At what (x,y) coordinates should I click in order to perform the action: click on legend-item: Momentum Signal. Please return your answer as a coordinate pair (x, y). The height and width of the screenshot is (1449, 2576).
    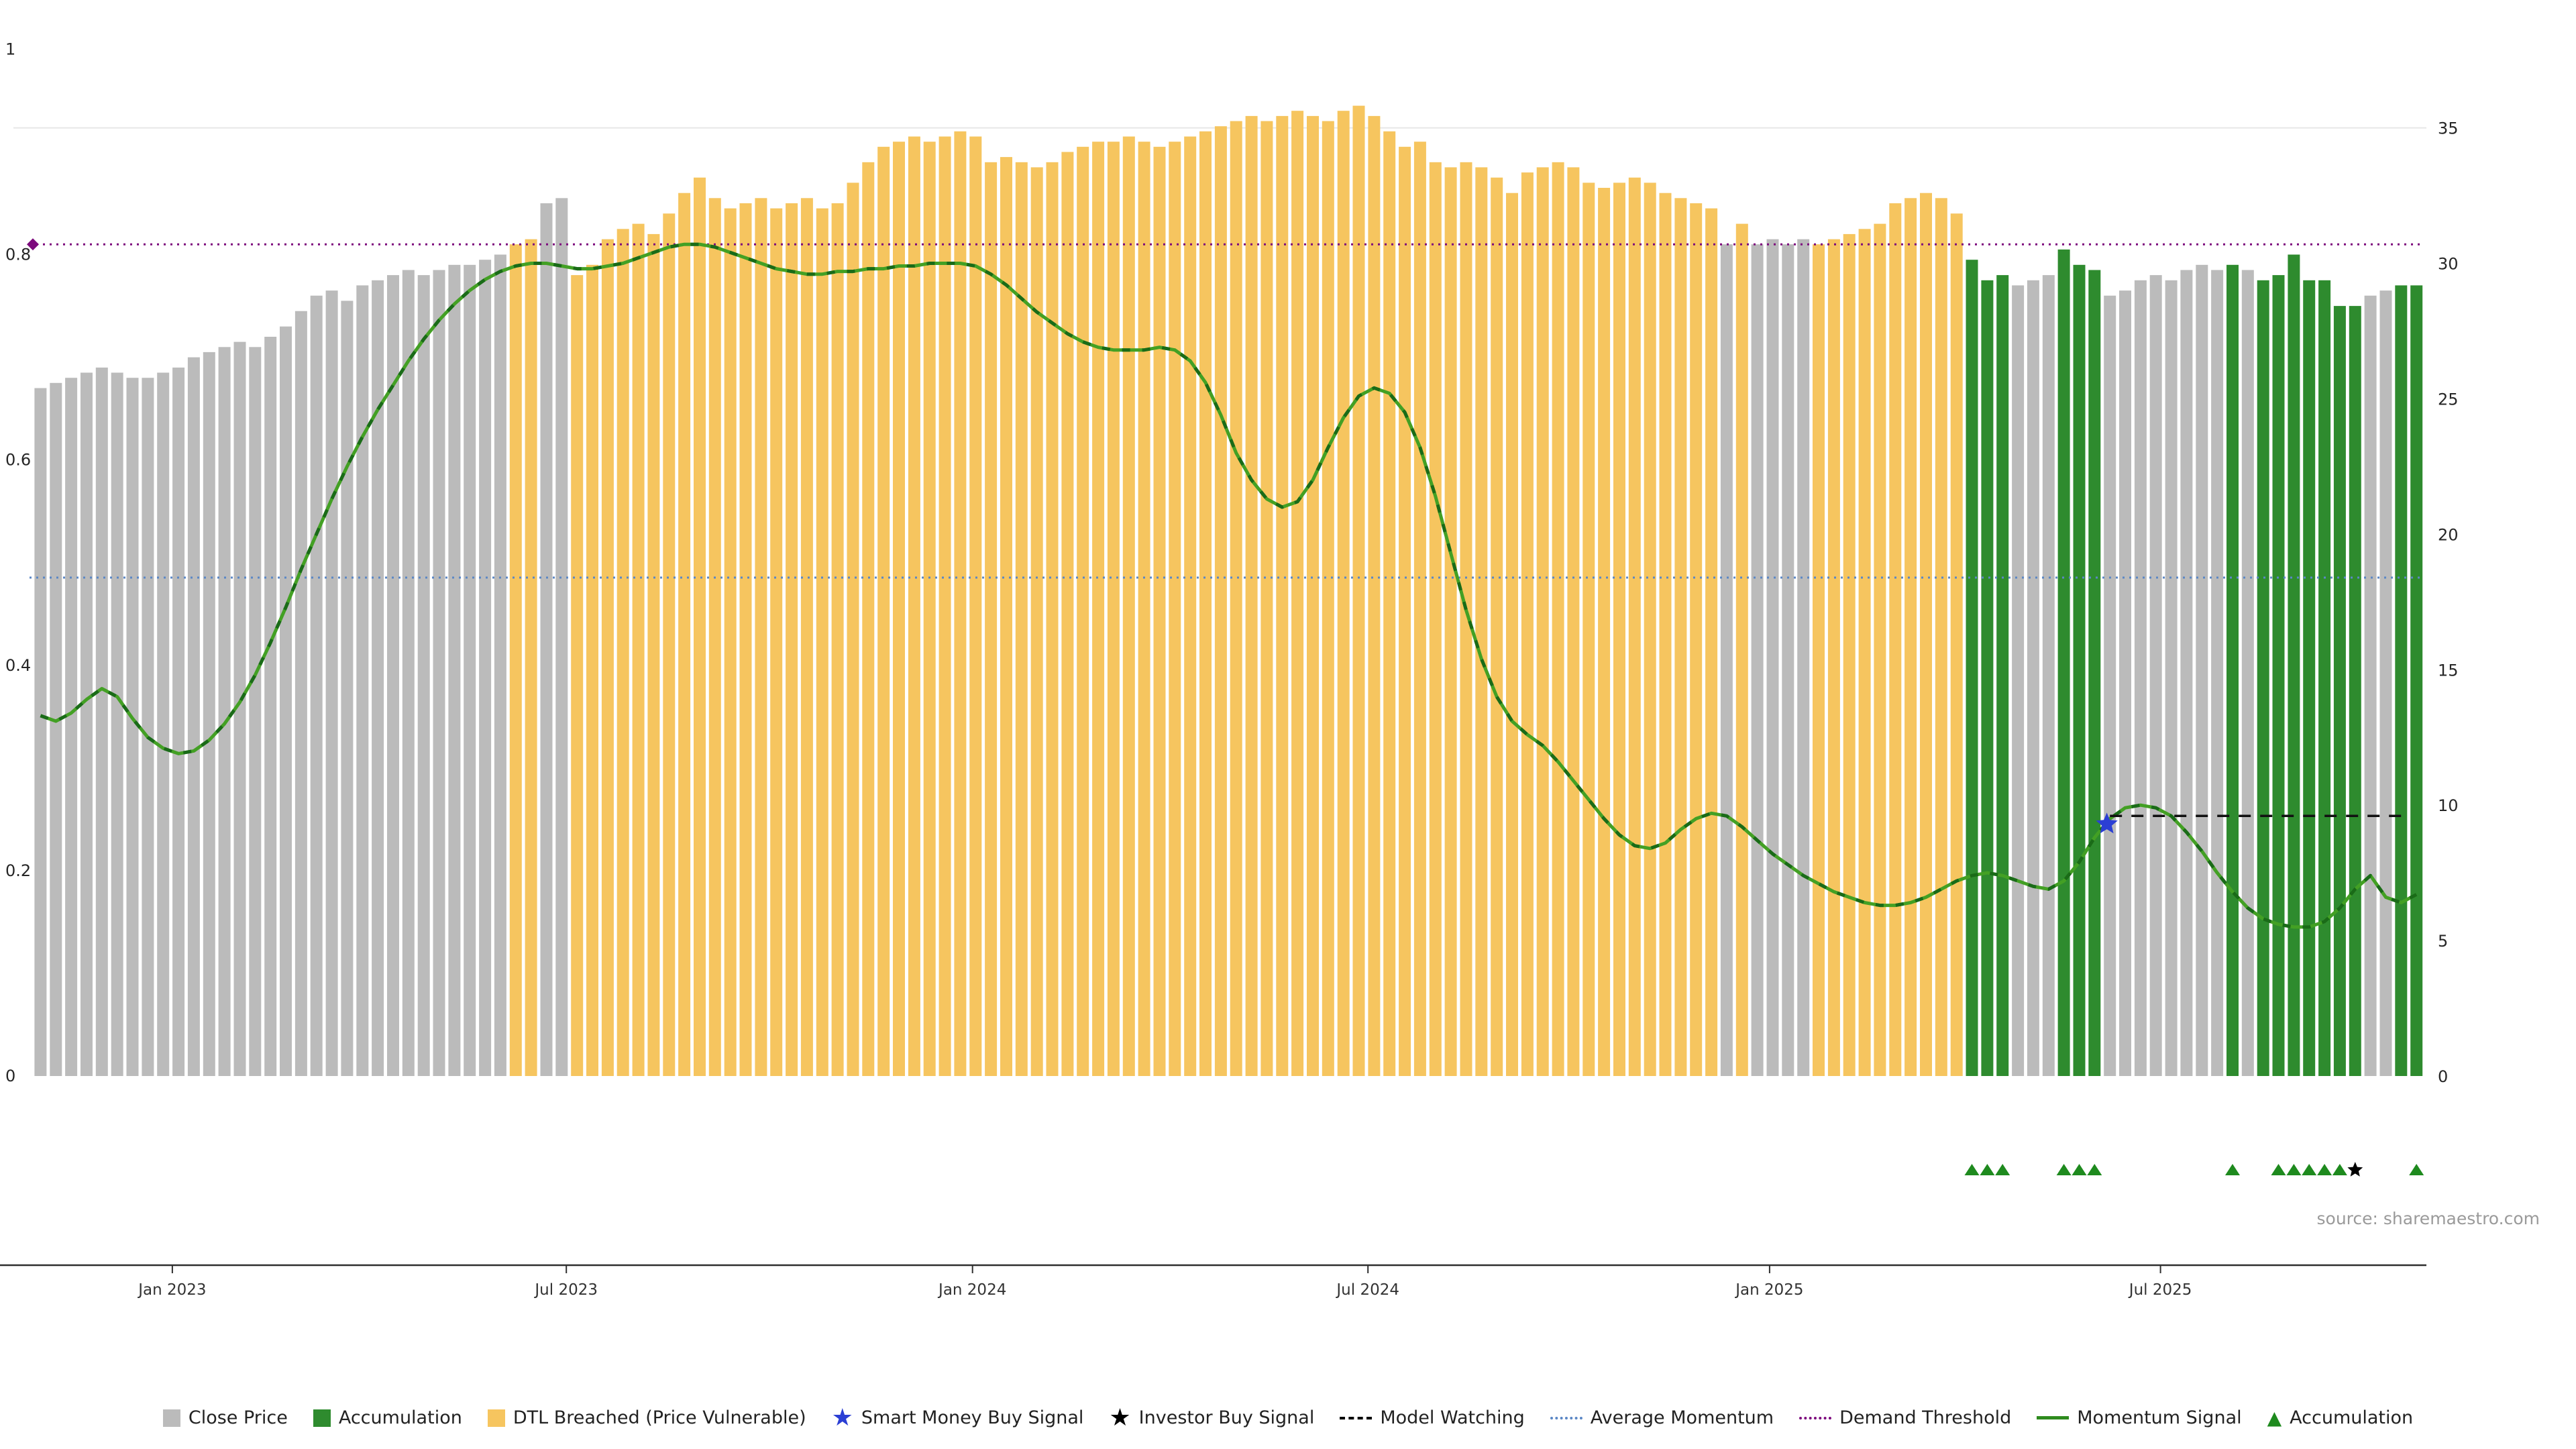
    Looking at the image, I should click on (2139, 1417).